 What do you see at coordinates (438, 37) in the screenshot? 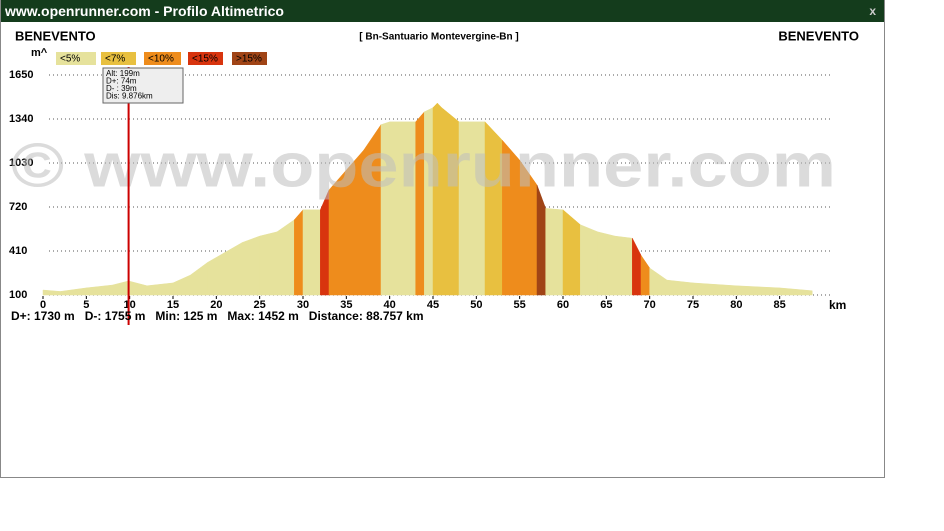
I see `route-title: [ Bn-Santuario Montevergine-Bn ]` at bounding box center [438, 37].